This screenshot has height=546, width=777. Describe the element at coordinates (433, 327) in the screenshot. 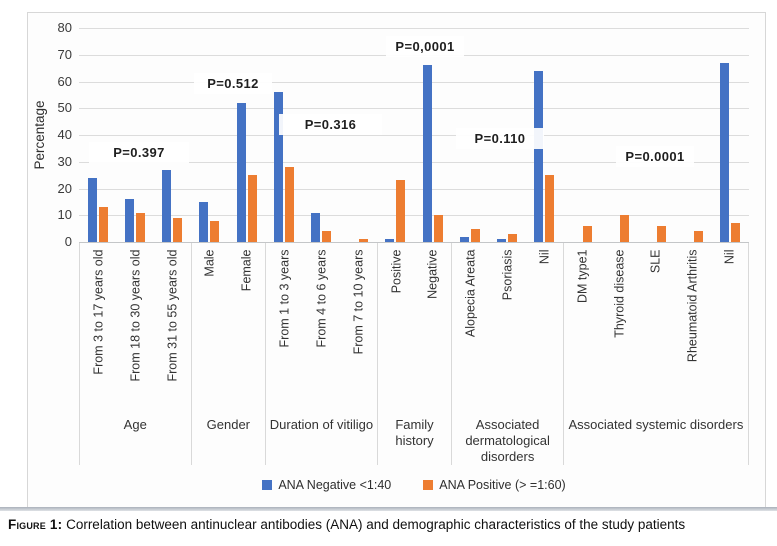

I see `category-cell: Negative` at that location.